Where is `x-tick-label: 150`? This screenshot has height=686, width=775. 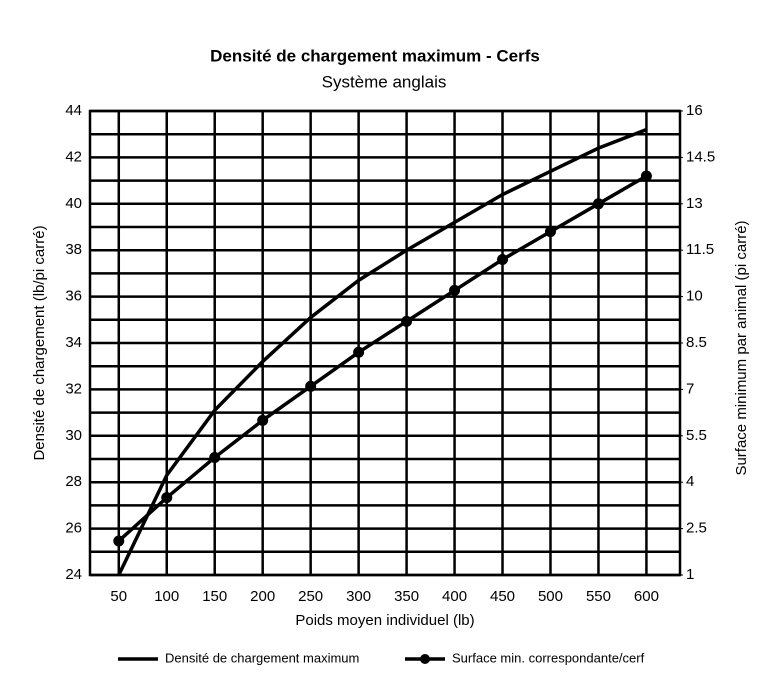 x-tick-label: 150 is located at coordinates (214, 596).